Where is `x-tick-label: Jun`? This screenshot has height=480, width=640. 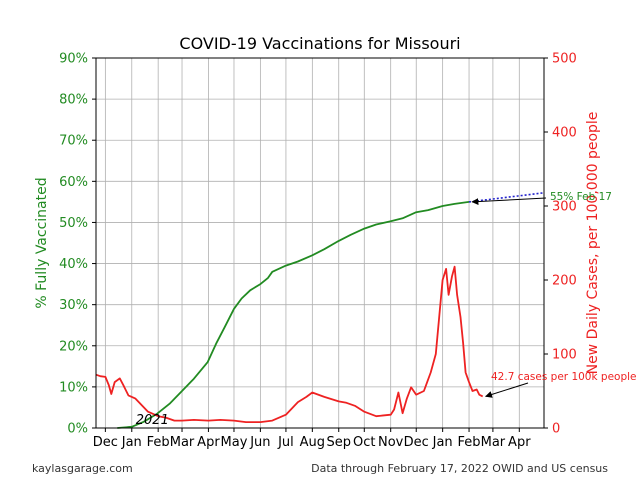 x-tick-label: Jun is located at coordinates (259, 442).